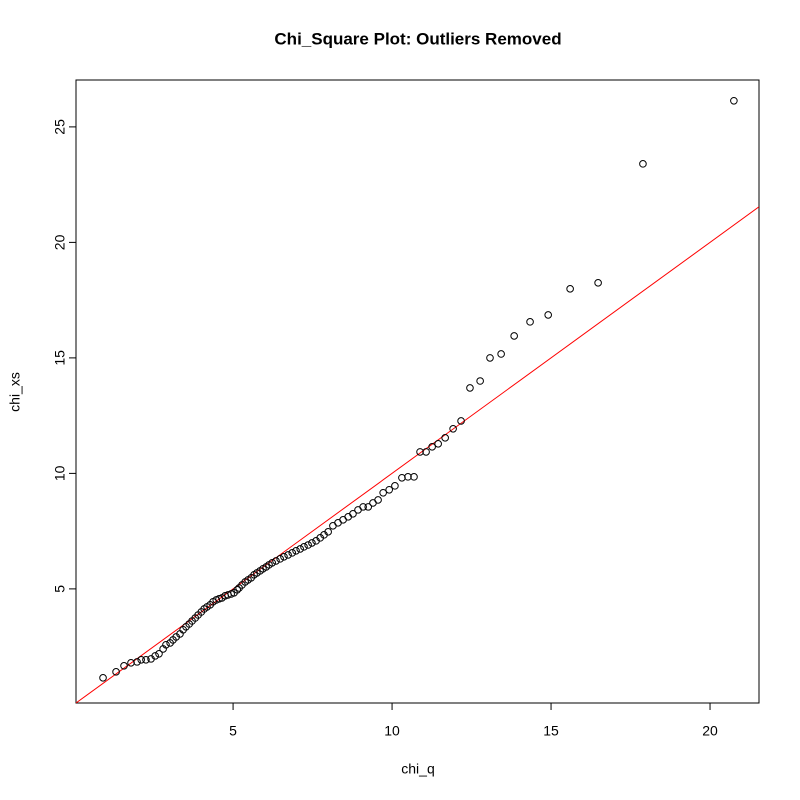  Describe the element at coordinates (60, 358) in the screenshot. I see `y-tick-label: 15` at that location.